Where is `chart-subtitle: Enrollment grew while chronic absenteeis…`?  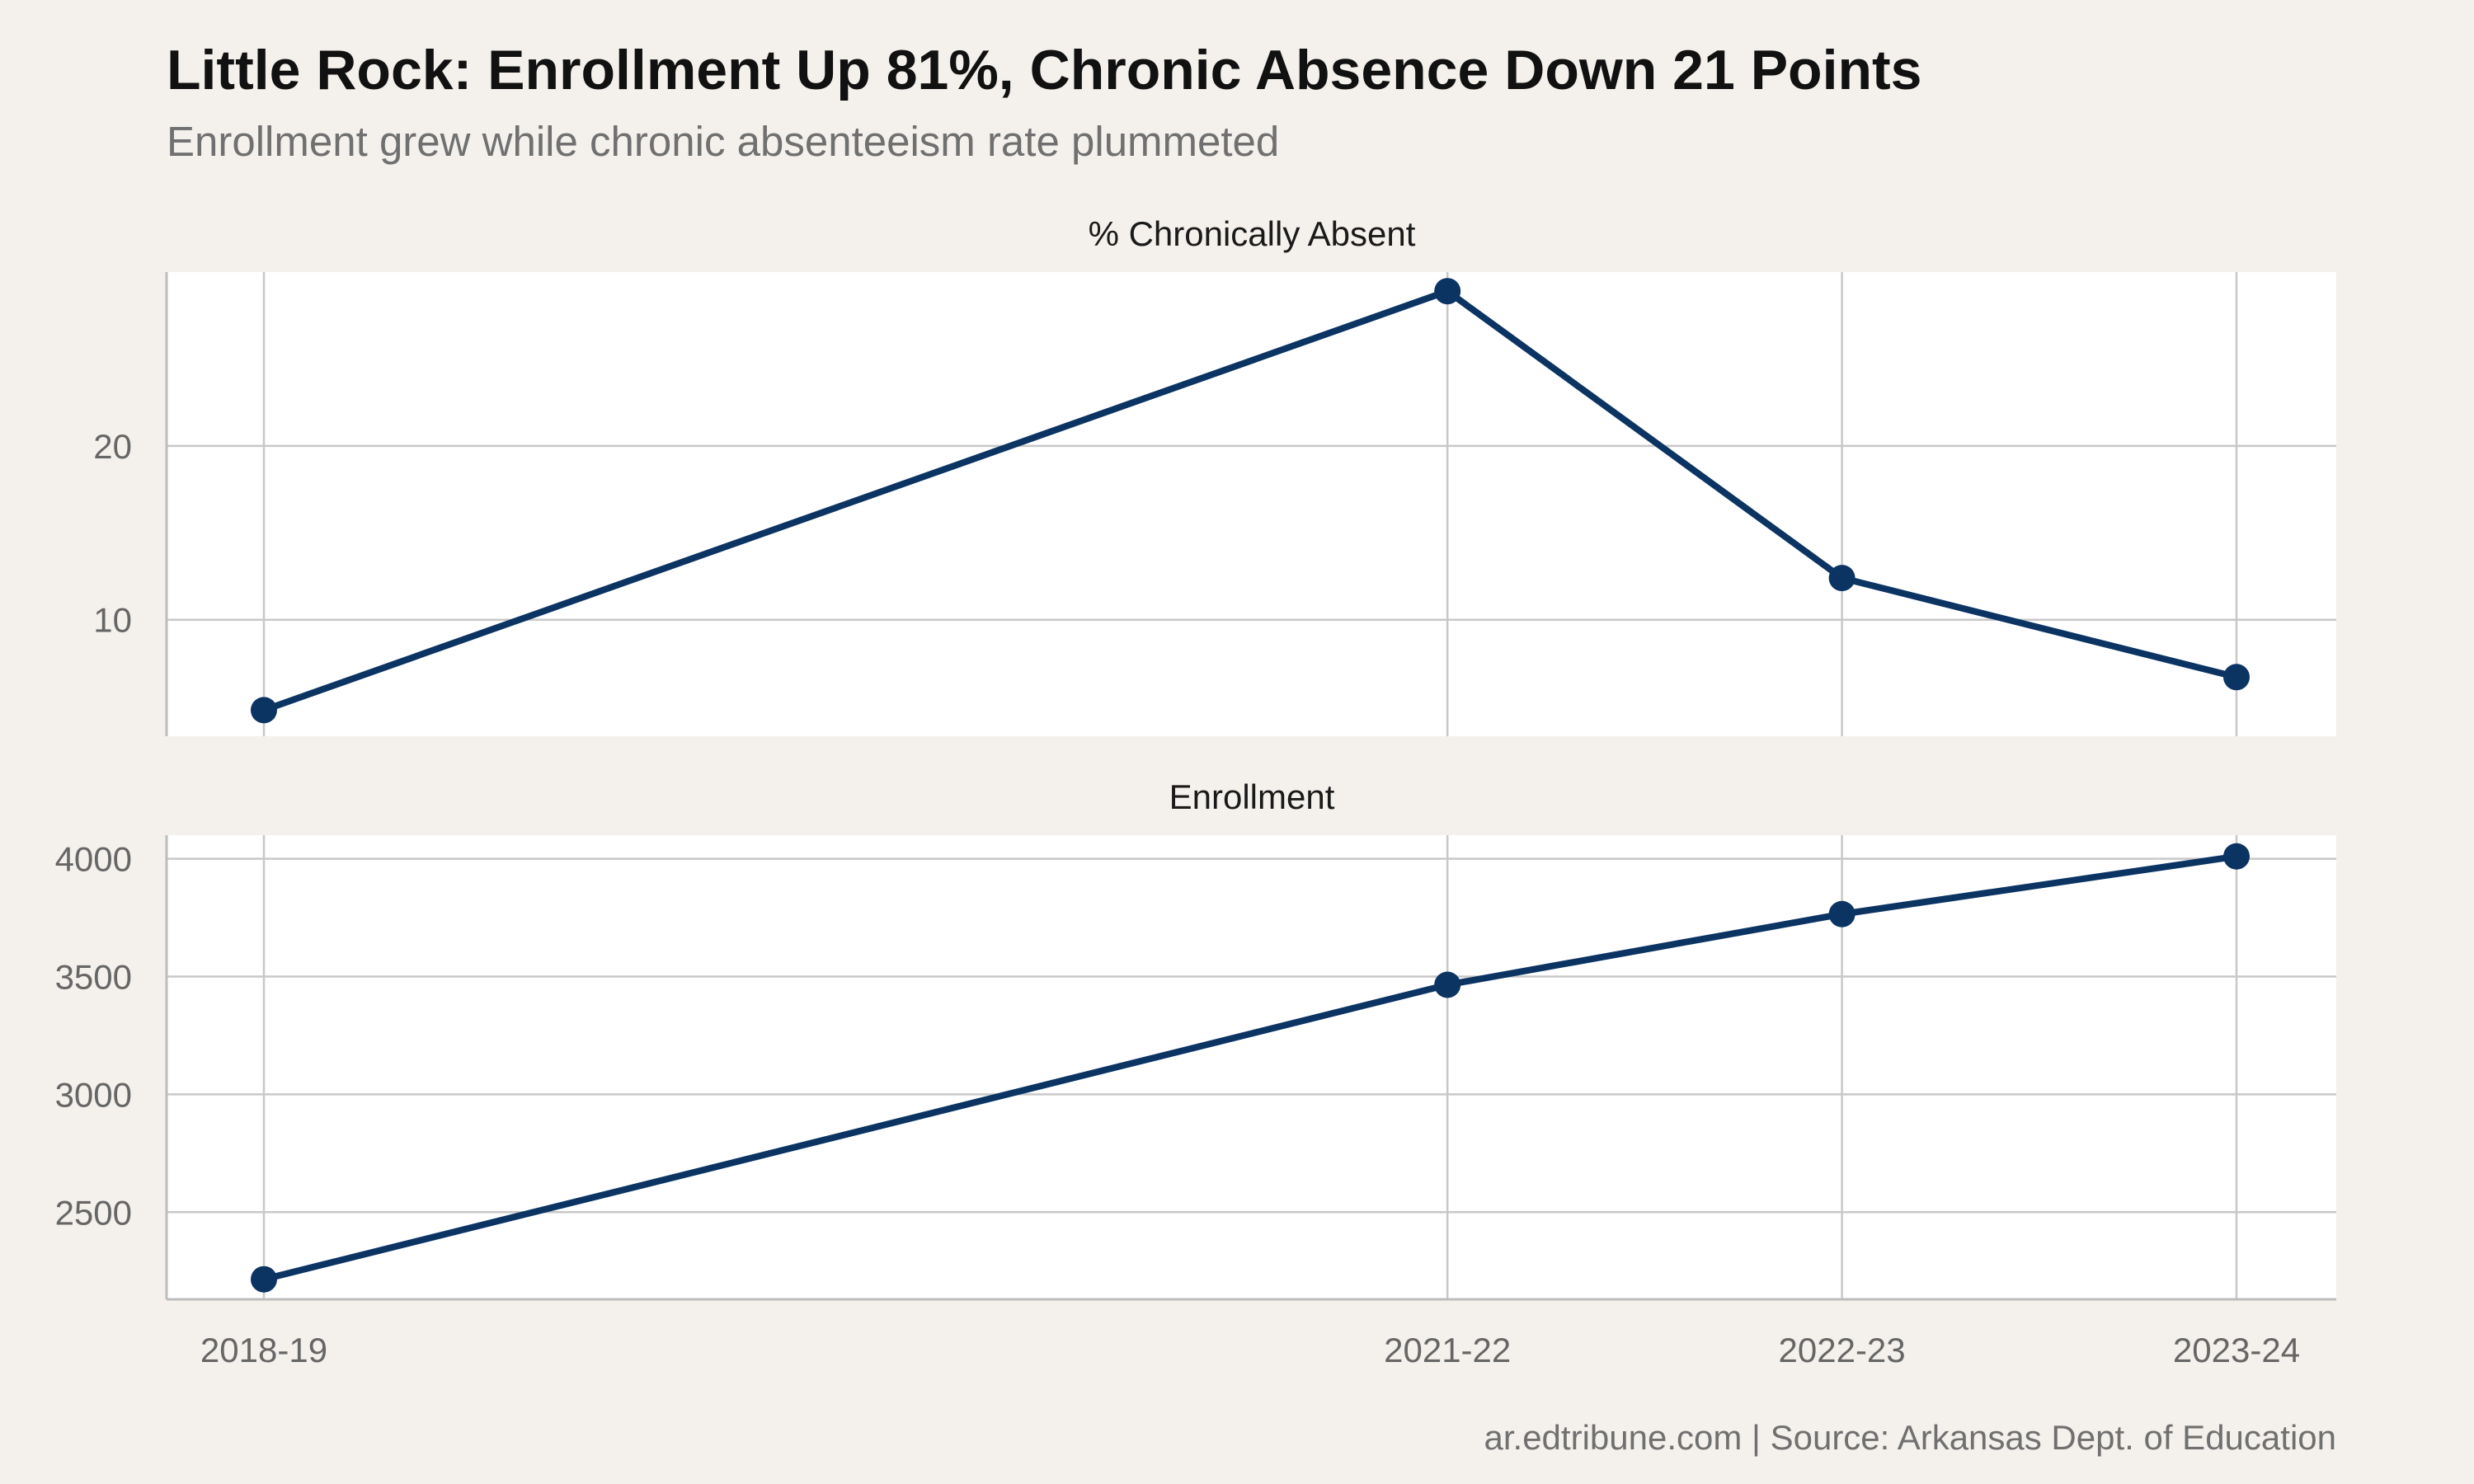
chart-subtitle: Enrollment grew while chronic absenteeis… is located at coordinates (723, 141).